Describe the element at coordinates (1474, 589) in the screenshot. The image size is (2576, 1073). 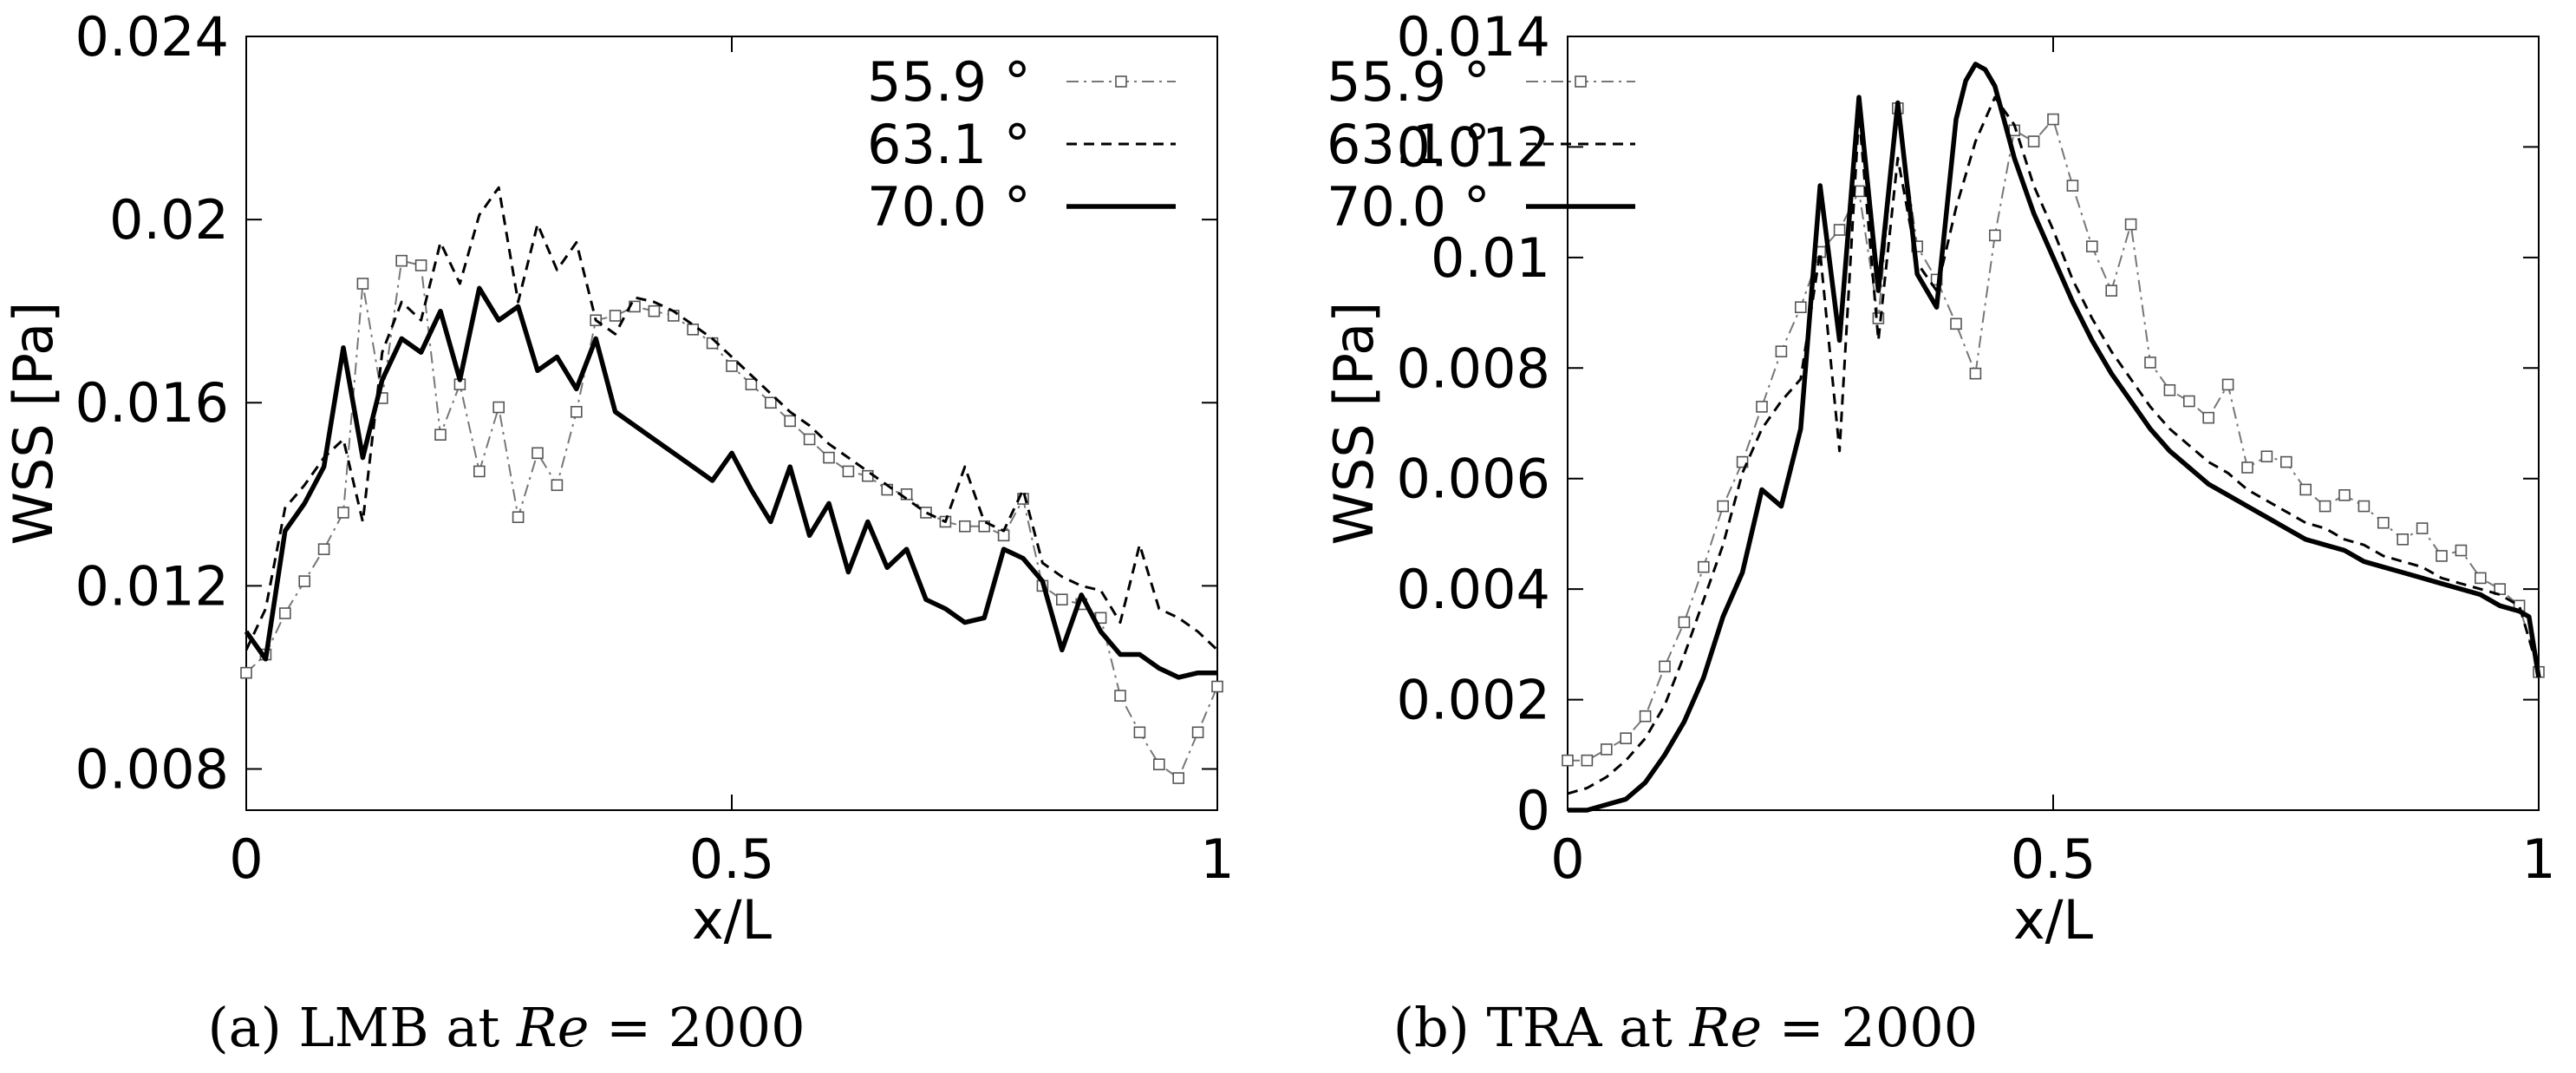
I see `y-tick-label: 0.004` at that location.